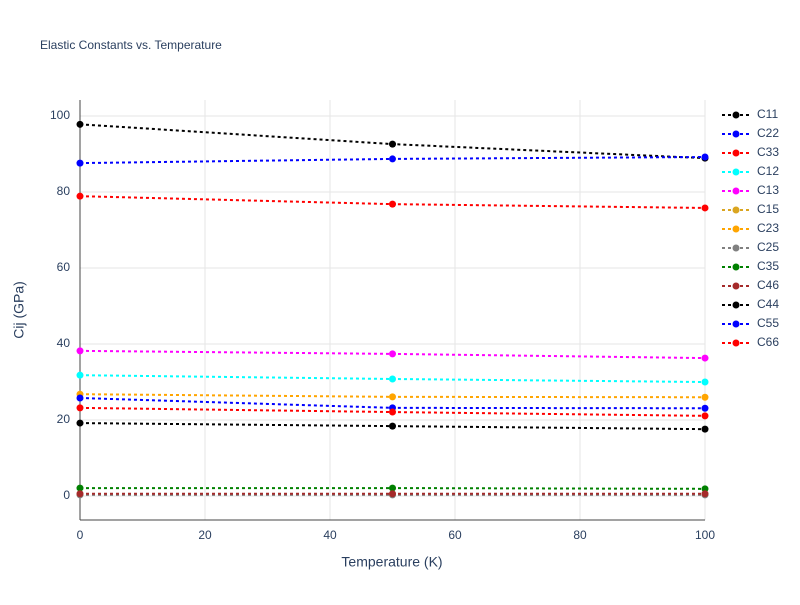 This screenshot has width=800, height=605. Describe the element at coordinates (391, 562) in the screenshot. I see `x-axis-label: Temperature (K)` at that location.